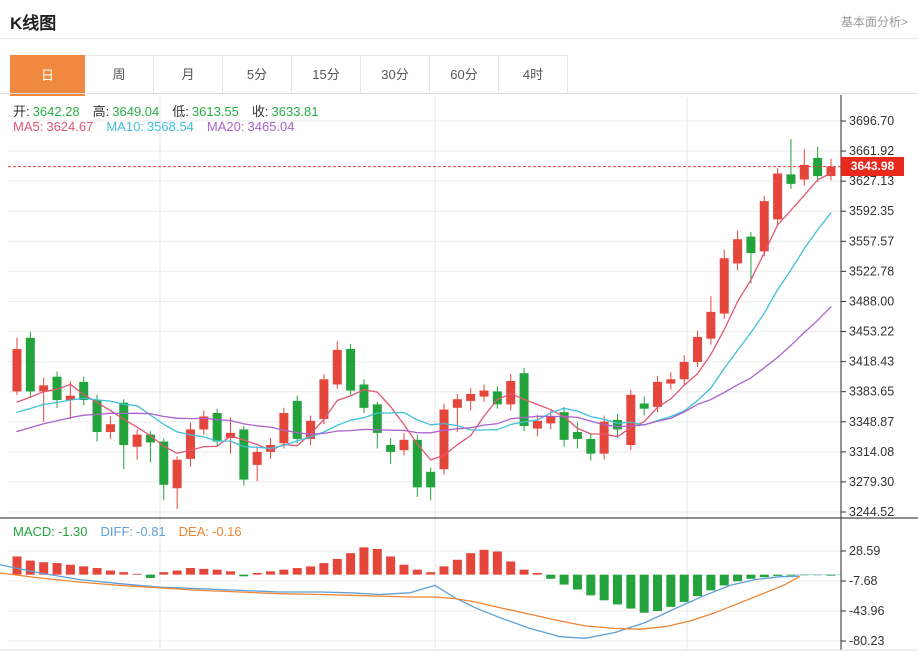  Describe the element at coordinates (871, 151) in the screenshot. I see `axis-tick-label: 3661.92` at that location.